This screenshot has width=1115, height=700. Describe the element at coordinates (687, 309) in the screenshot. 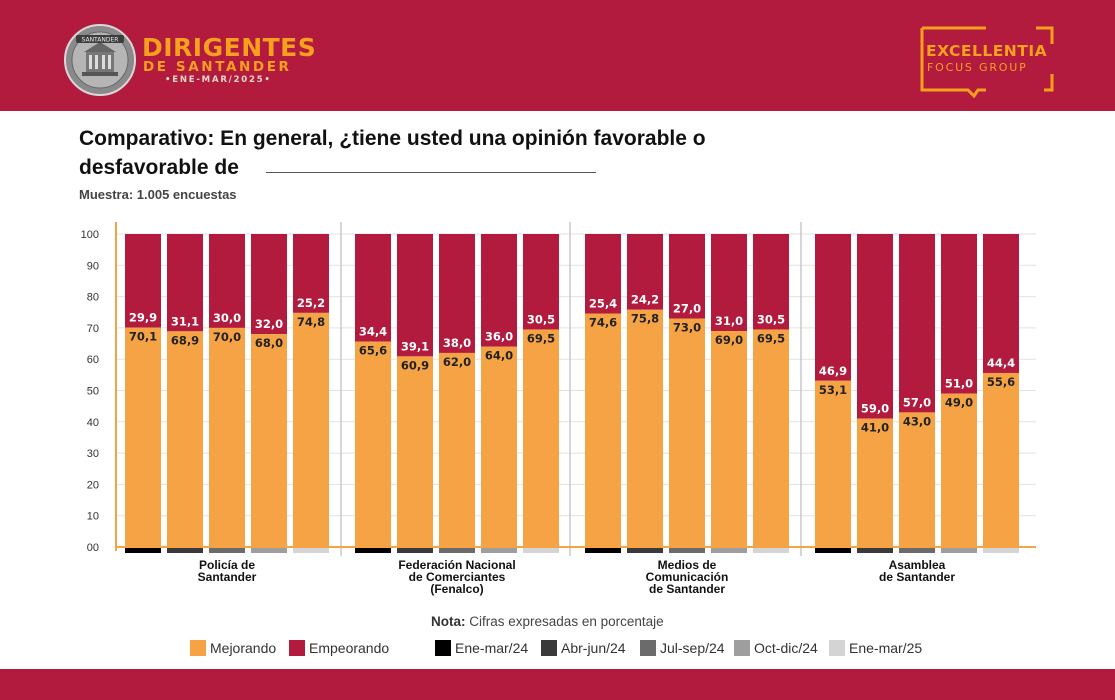

I see `data-label-empeorando: 27,0` at that location.